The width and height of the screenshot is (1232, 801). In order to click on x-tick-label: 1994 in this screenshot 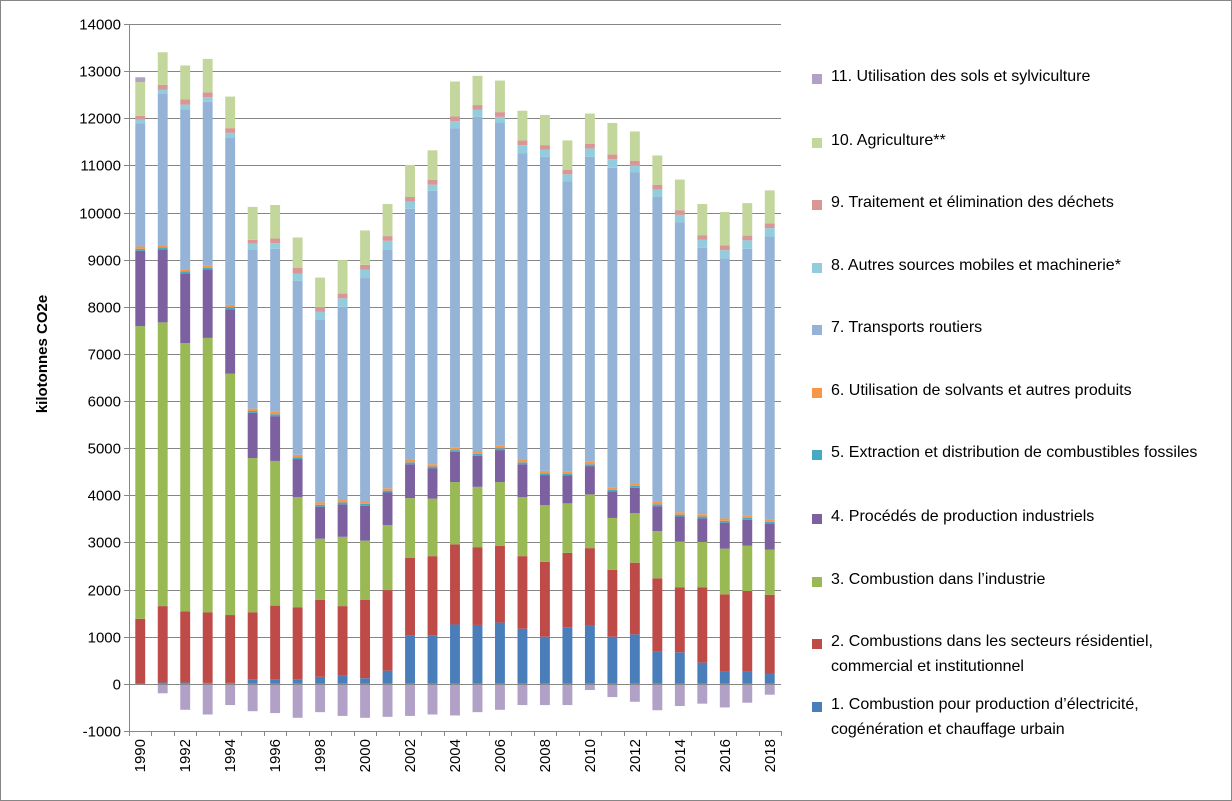, I will do `click(230, 755)`.